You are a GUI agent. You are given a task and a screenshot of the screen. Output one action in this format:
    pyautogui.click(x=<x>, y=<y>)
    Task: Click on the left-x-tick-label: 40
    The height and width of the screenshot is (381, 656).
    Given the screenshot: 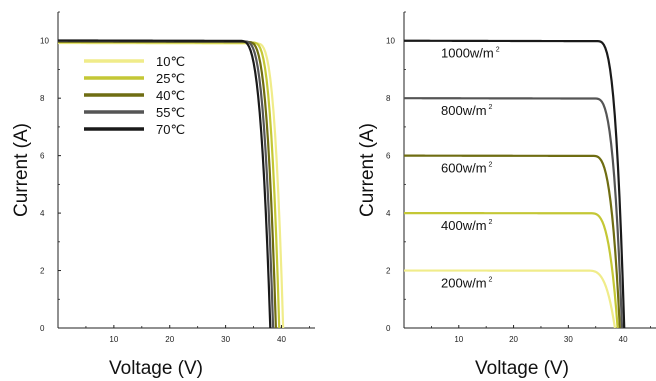 What is the action you would take?
    pyautogui.click(x=281, y=339)
    